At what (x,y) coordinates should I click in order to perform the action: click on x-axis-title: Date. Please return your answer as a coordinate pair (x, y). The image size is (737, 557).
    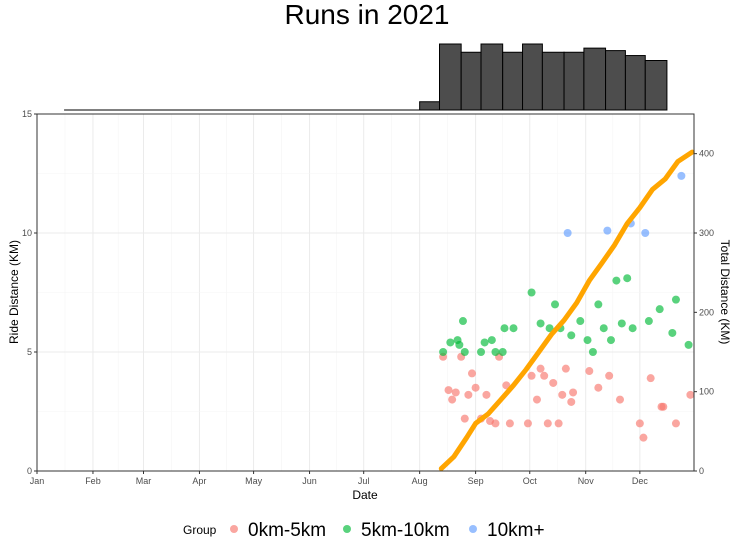
    Looking at the image, I should click on (365, 495).